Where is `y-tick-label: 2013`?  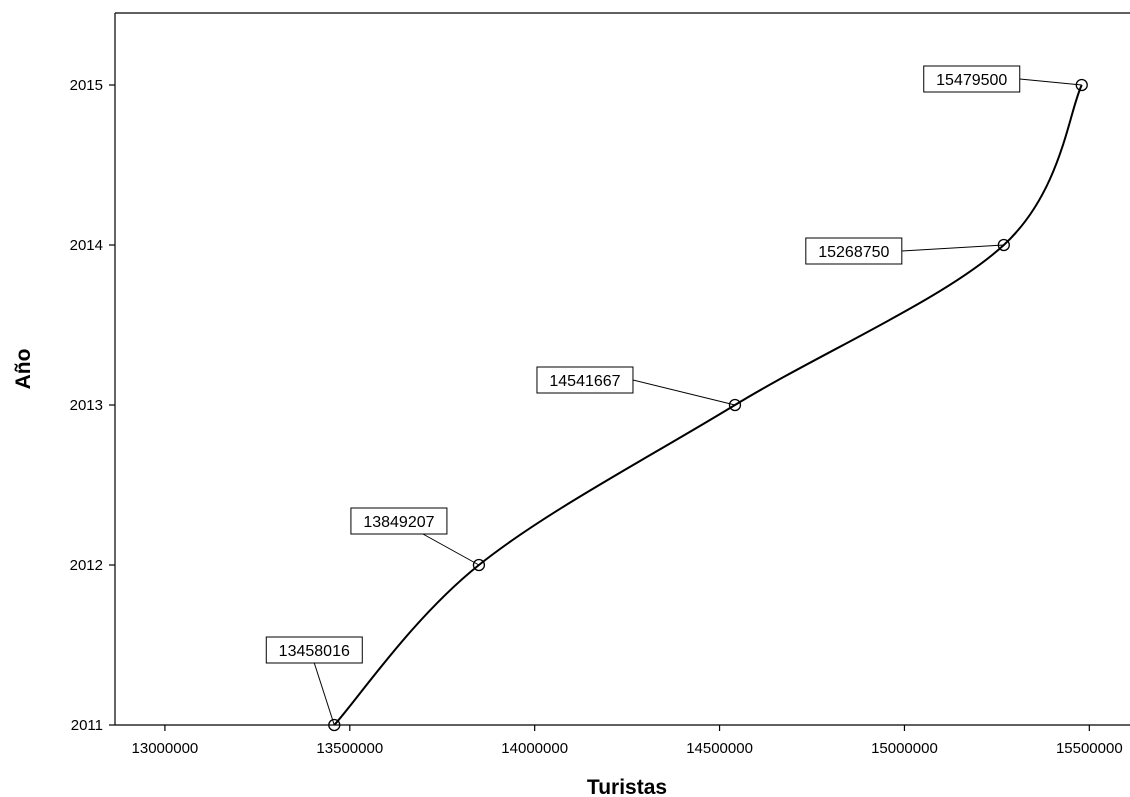 y-tick-label: 2013 is located at coordinates (86, 405).